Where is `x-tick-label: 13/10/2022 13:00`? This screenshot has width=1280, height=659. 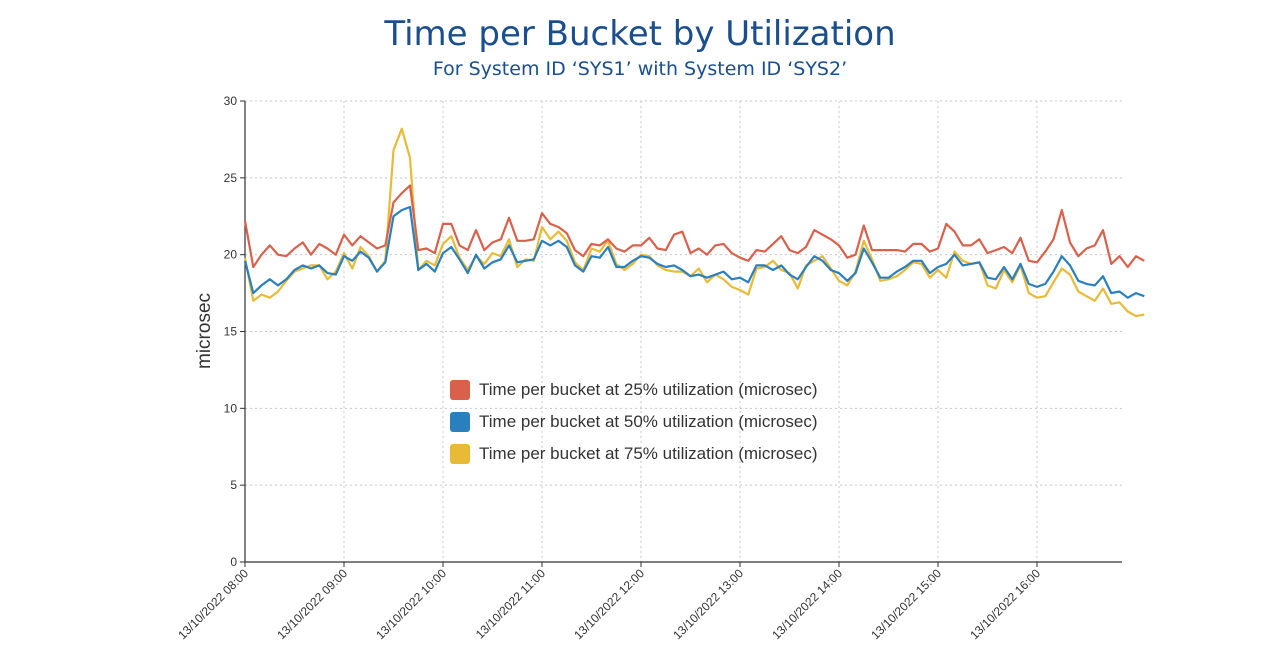 x-tick-label: 13/10/2022 13:00 is located at coordinates (708, 604).